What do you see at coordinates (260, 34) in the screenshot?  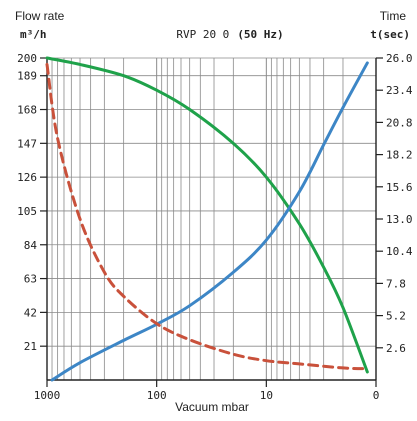 I see `chart-title-suffix: (50 Hz)` at bounding box center [260, 34].